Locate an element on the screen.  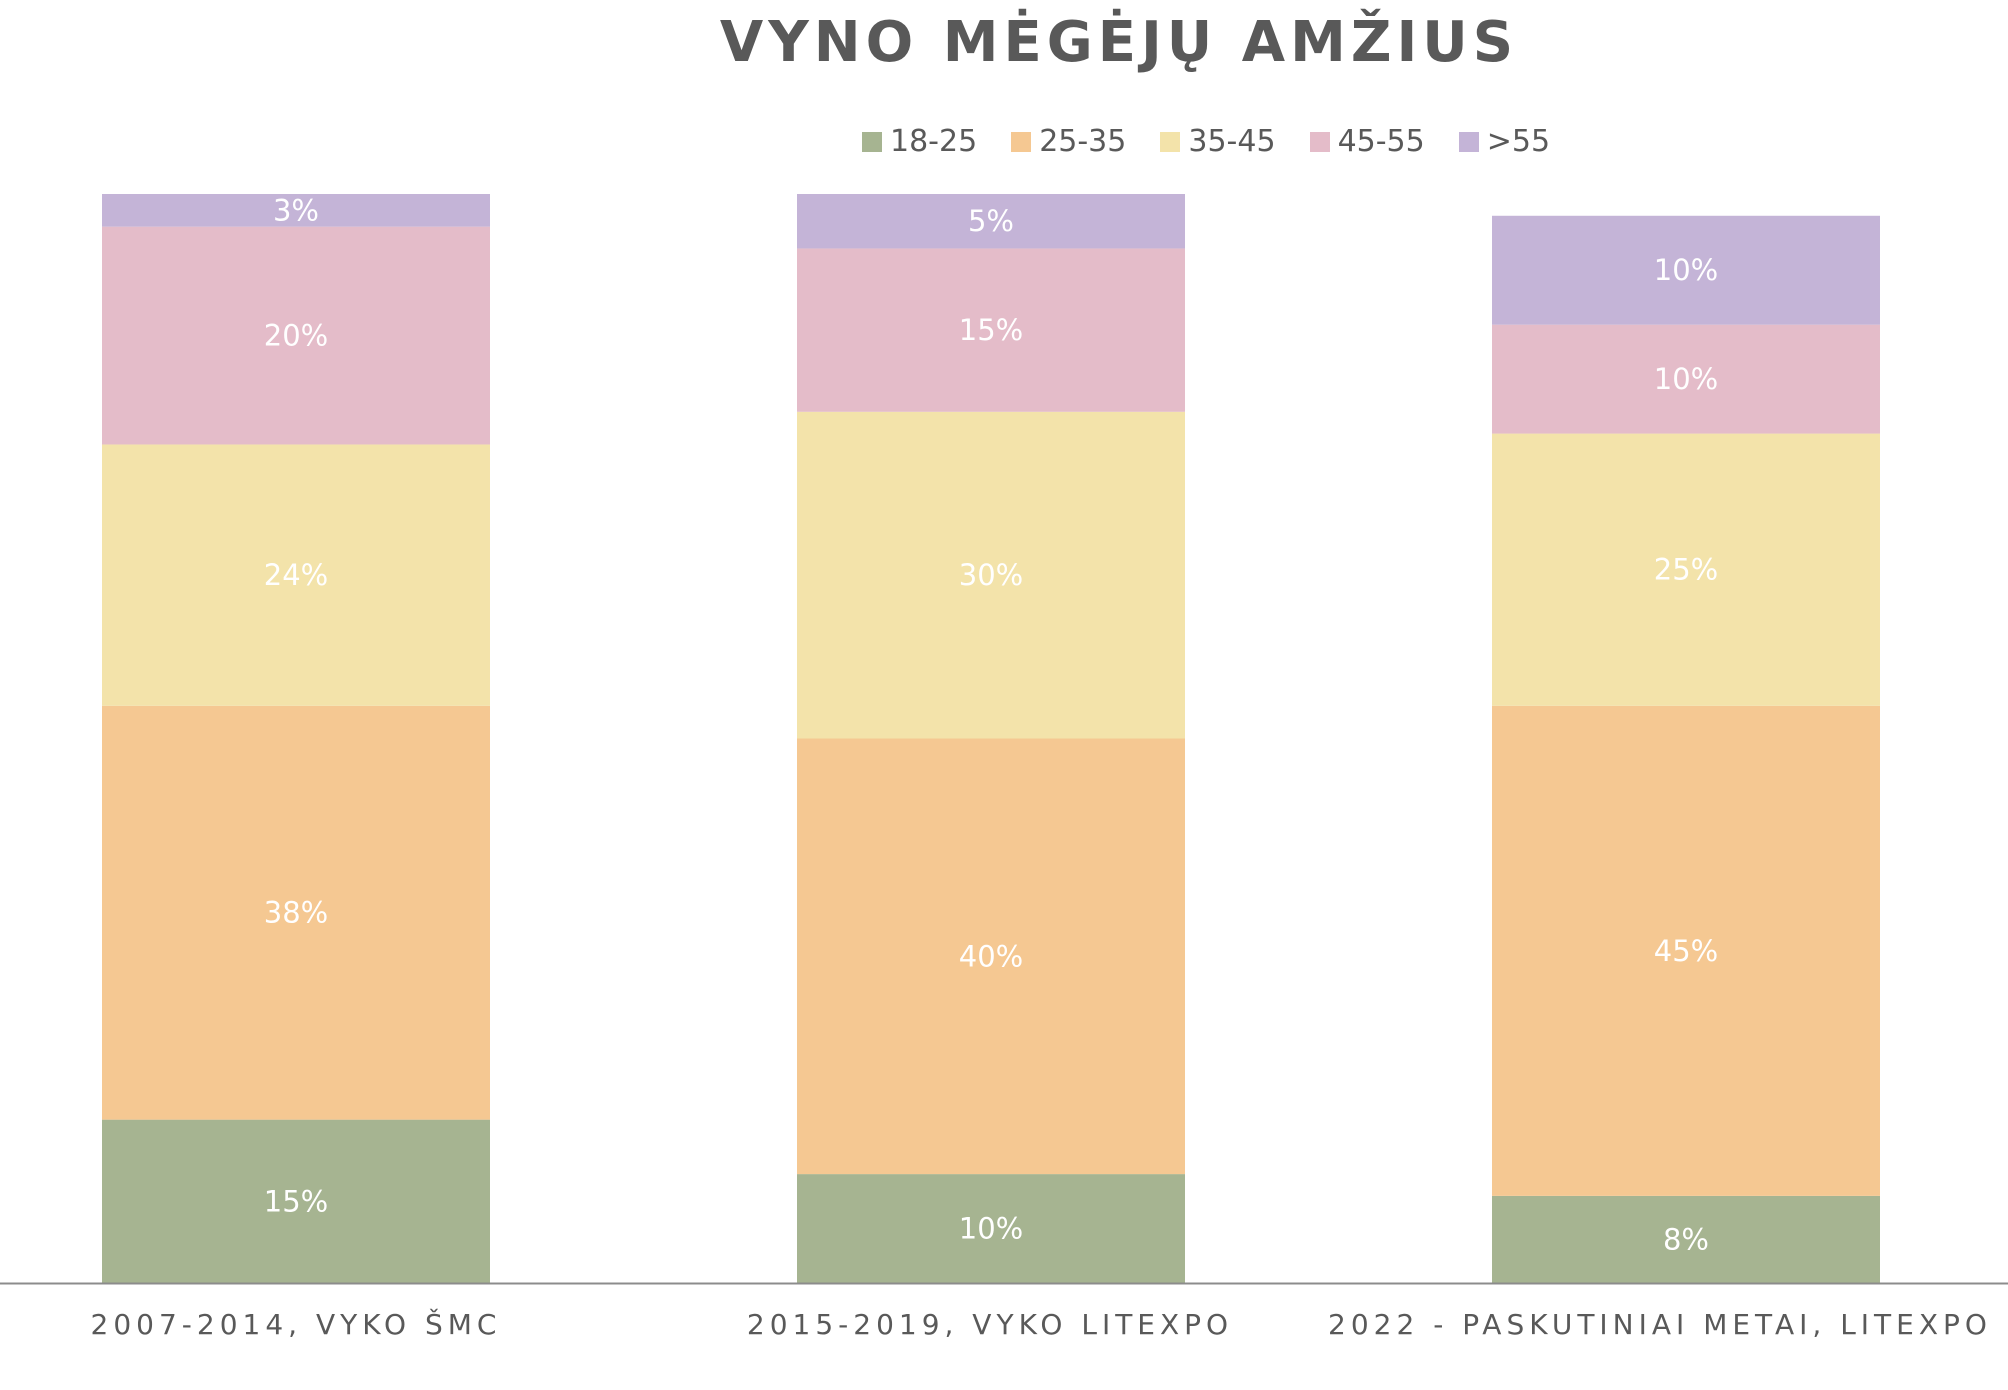
data-label-over-55-1: 3% is located at coordinates (296, 210).